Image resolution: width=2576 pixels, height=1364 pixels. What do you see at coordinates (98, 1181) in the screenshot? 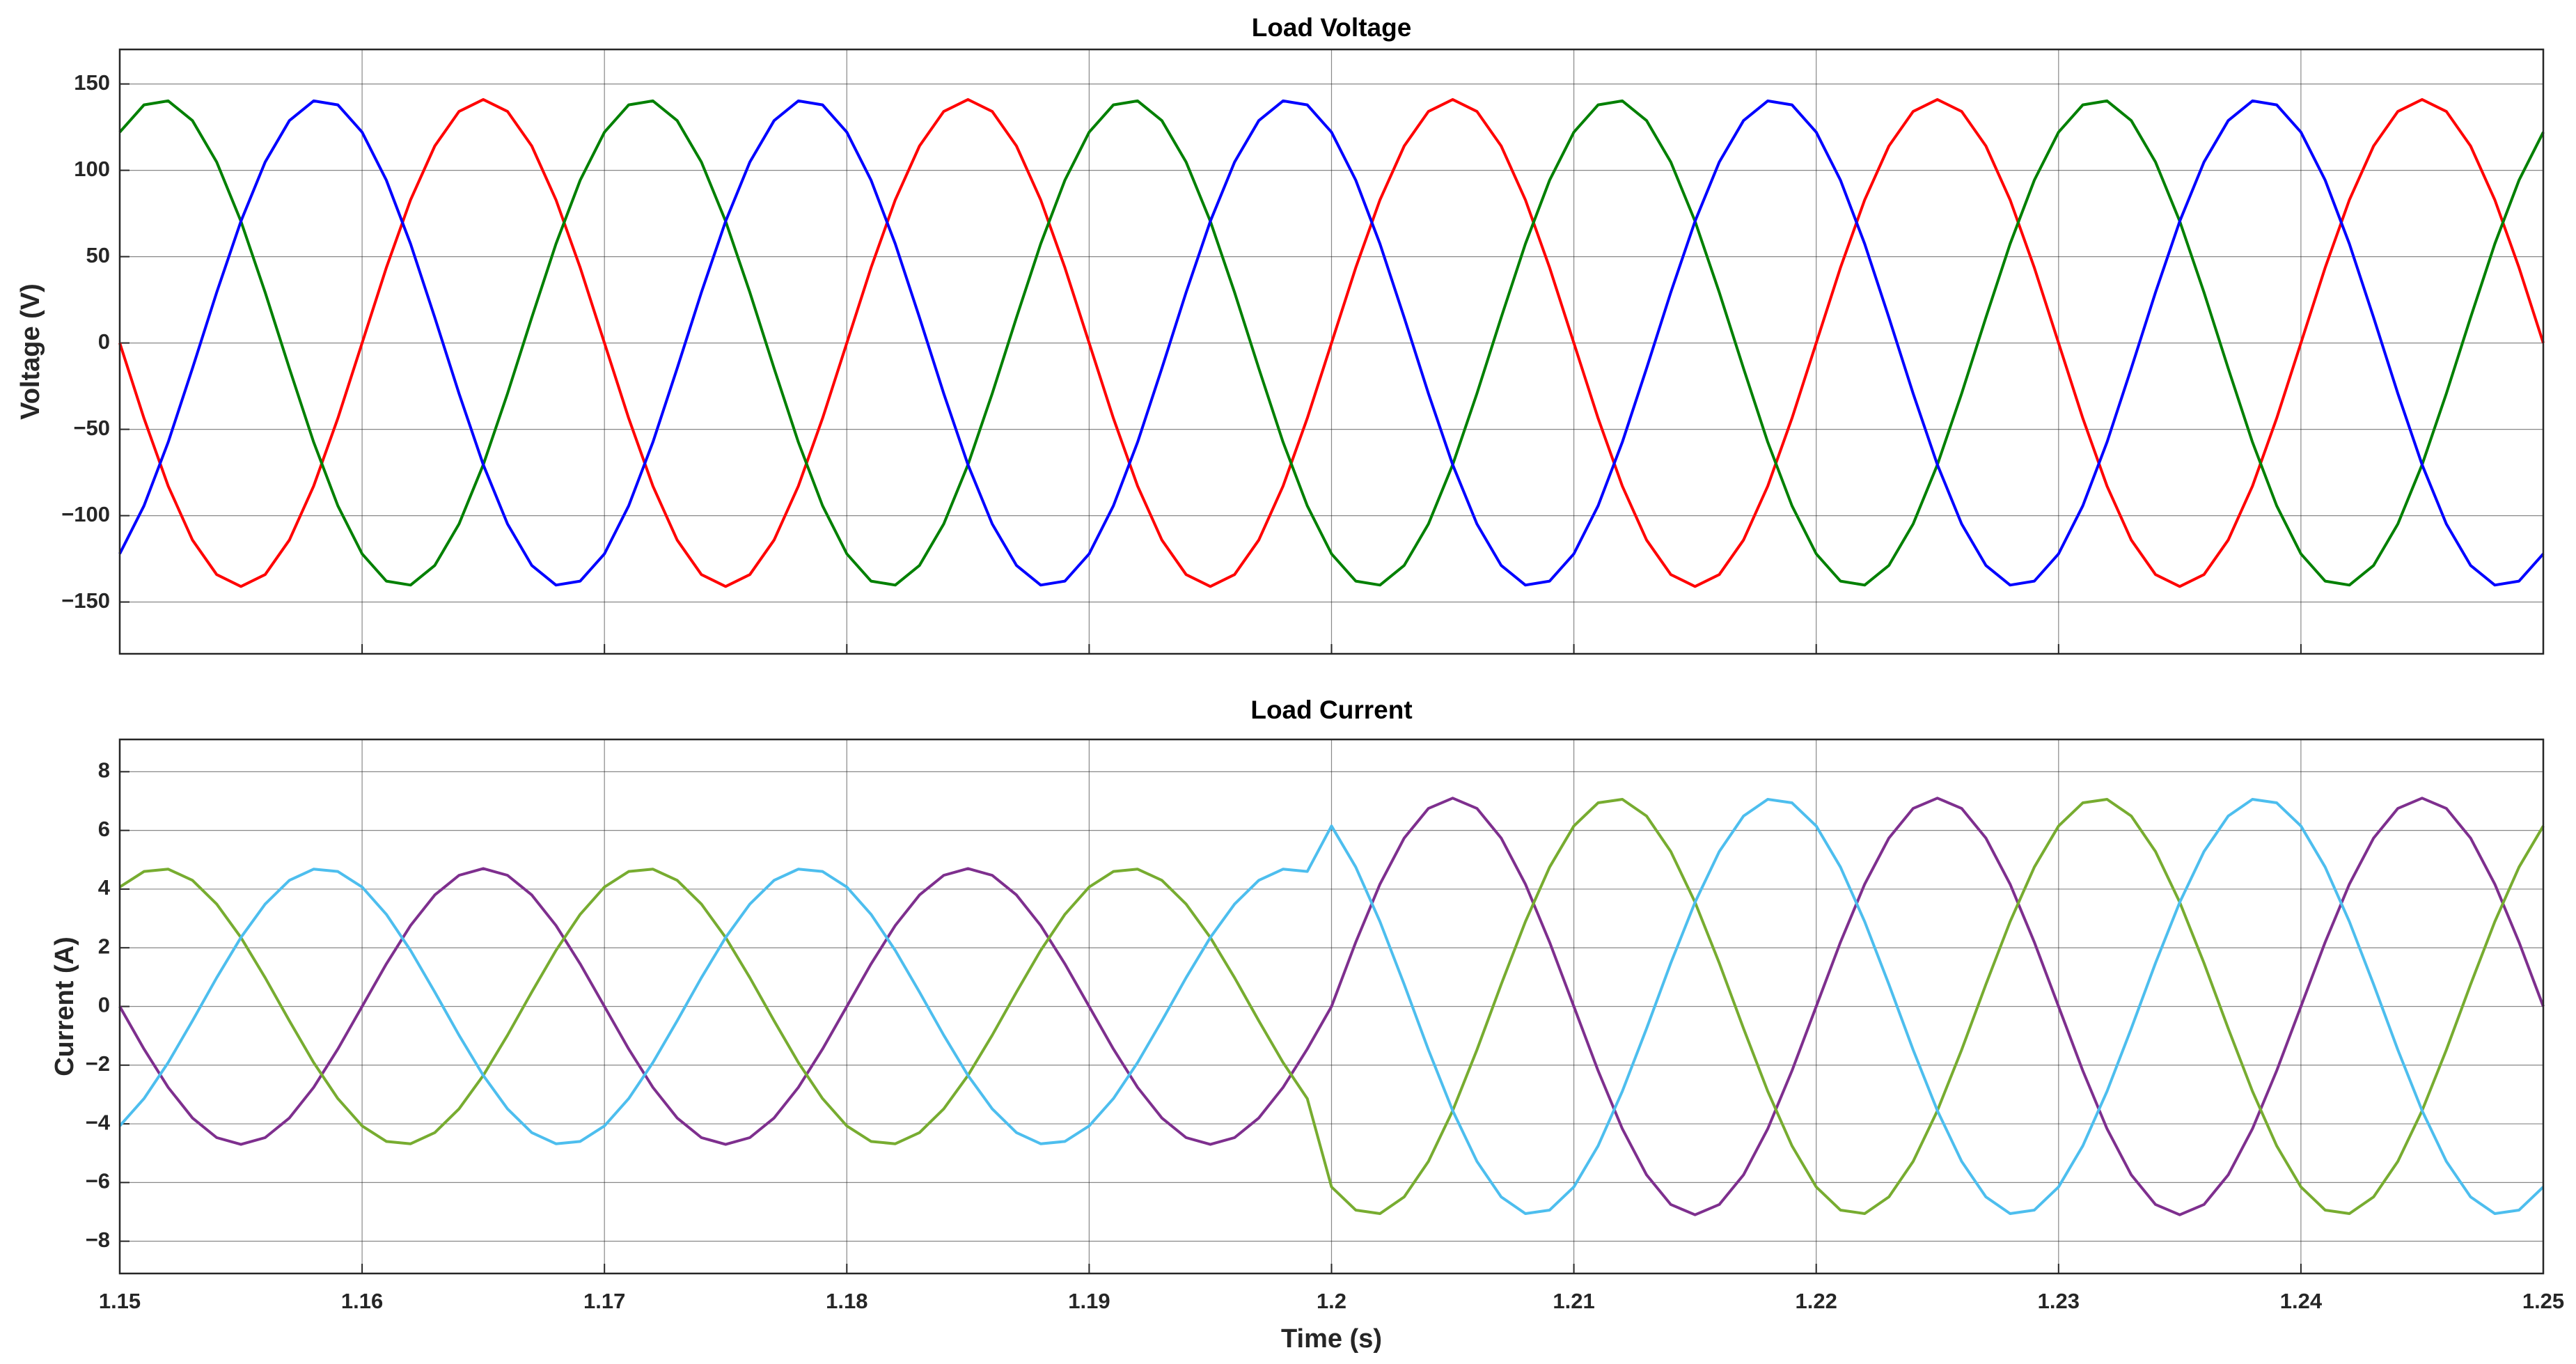
I see `y-tick-label: −6` at bounding box center [98, 1181].